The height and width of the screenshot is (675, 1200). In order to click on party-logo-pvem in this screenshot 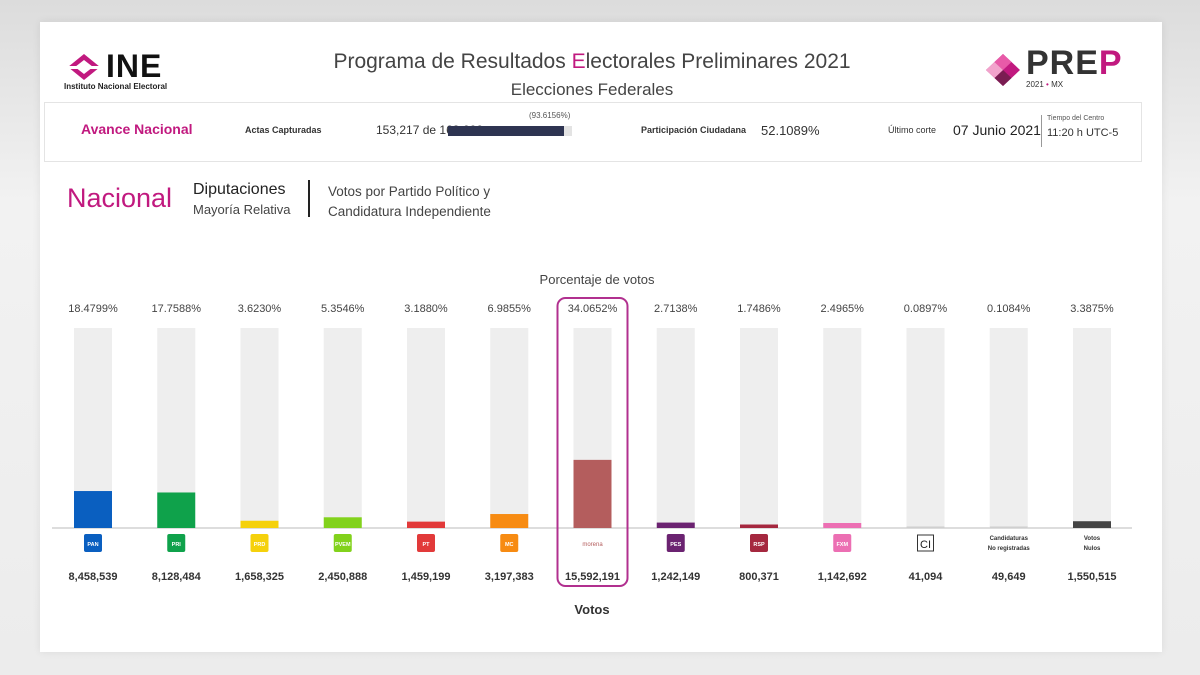, I will do `click(342, 543)`.